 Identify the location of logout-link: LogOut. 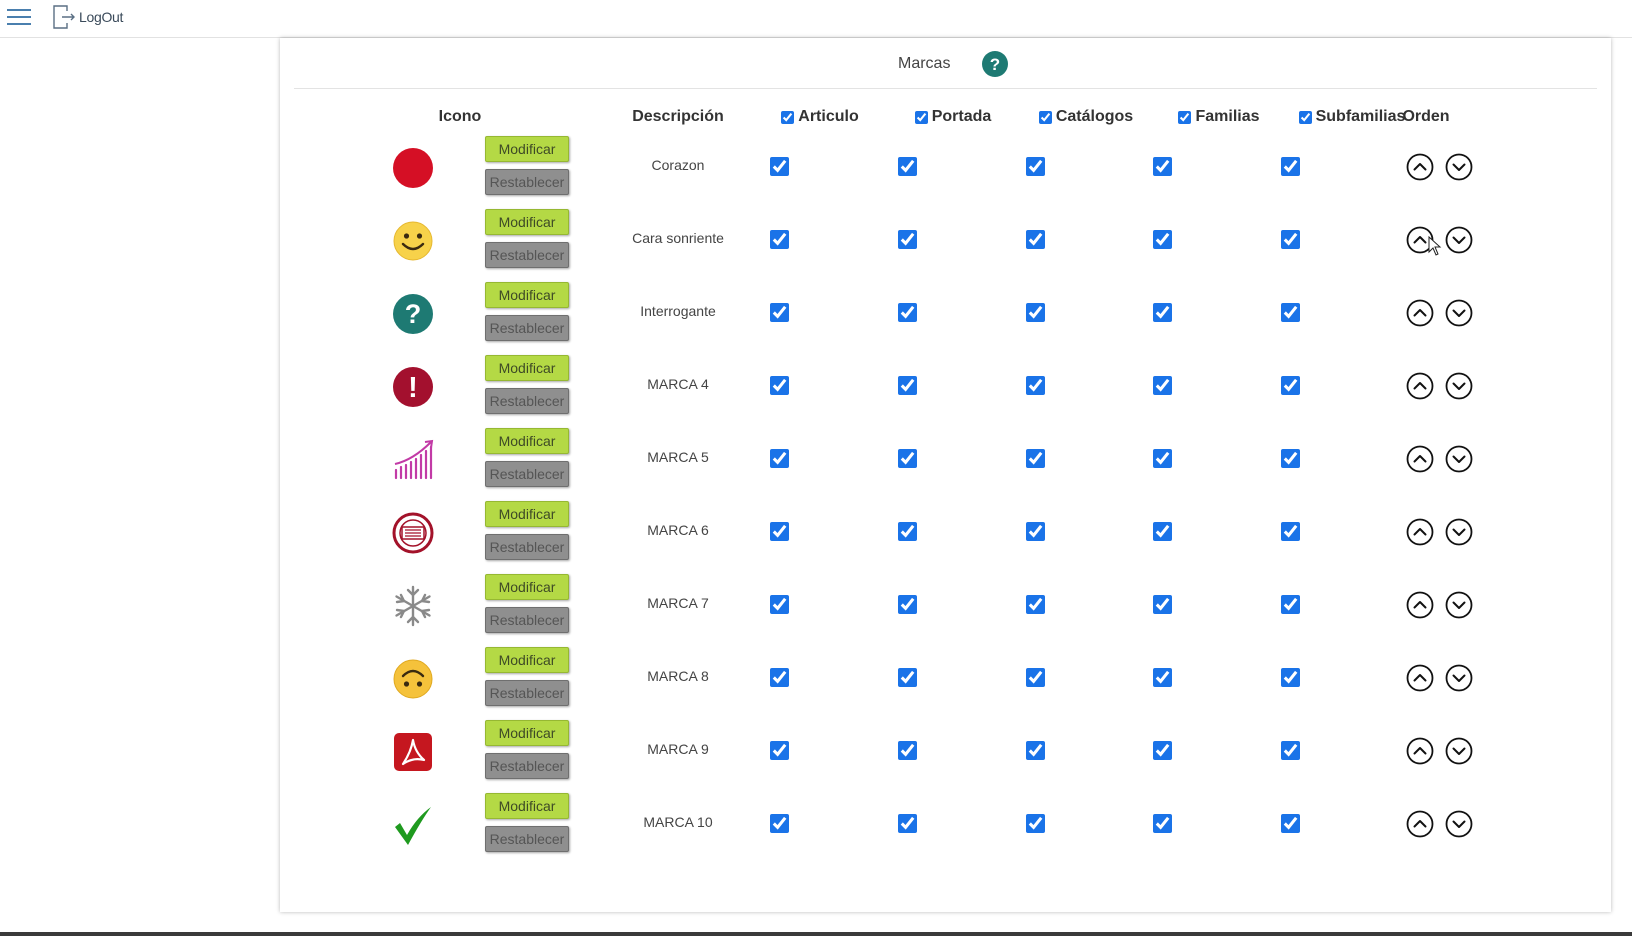
(87, 17).